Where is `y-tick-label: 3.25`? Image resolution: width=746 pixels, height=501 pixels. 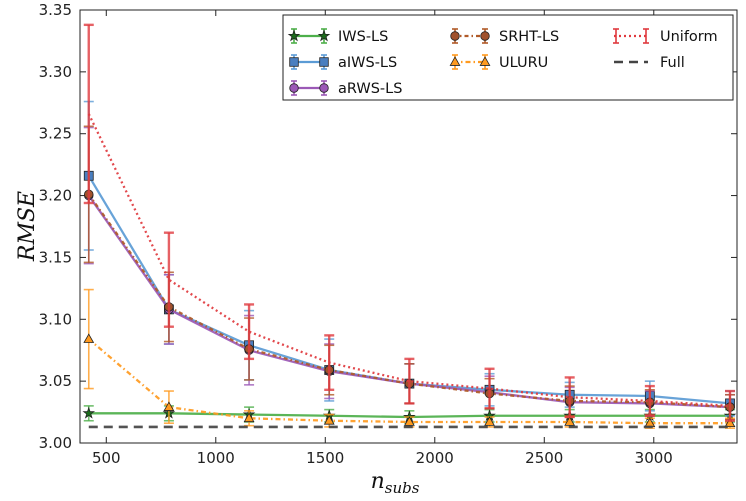
y-tick-label: 3.25 is located at coordinates (55, 134).